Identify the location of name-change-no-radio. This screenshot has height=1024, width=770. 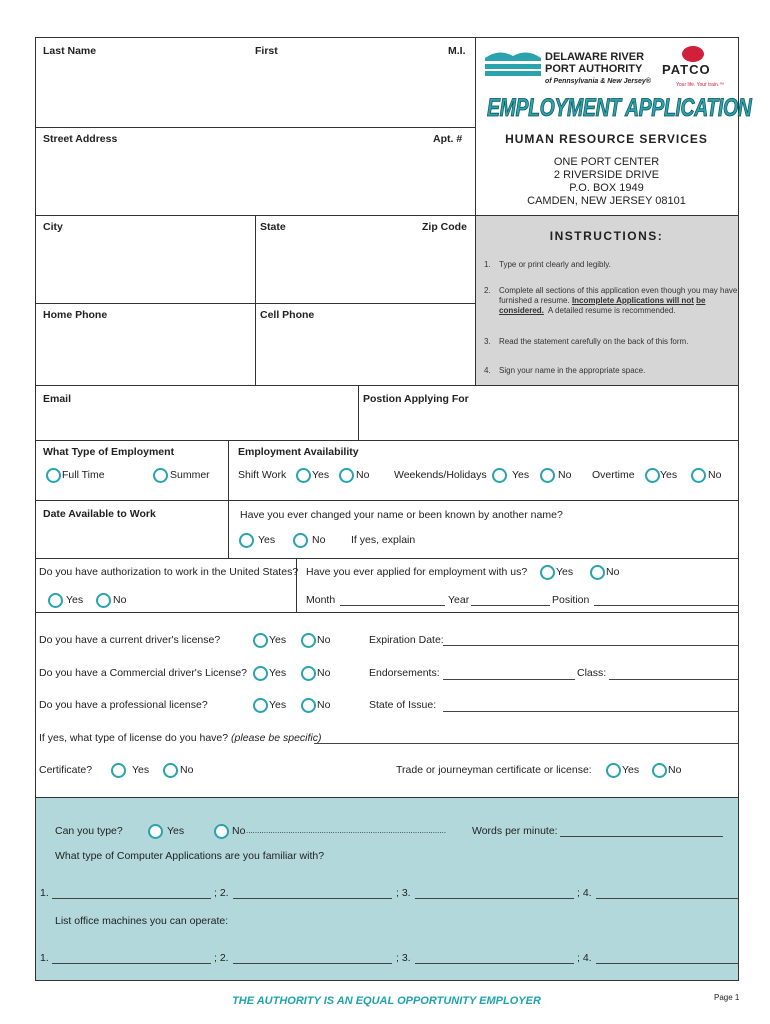
(300, 540).